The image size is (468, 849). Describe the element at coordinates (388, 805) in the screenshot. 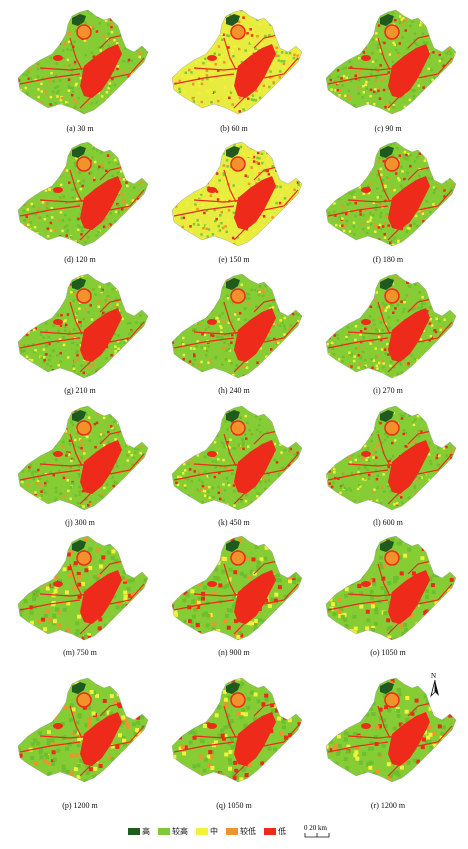

I see `panel-caption: (r) 1200 m` at that location.